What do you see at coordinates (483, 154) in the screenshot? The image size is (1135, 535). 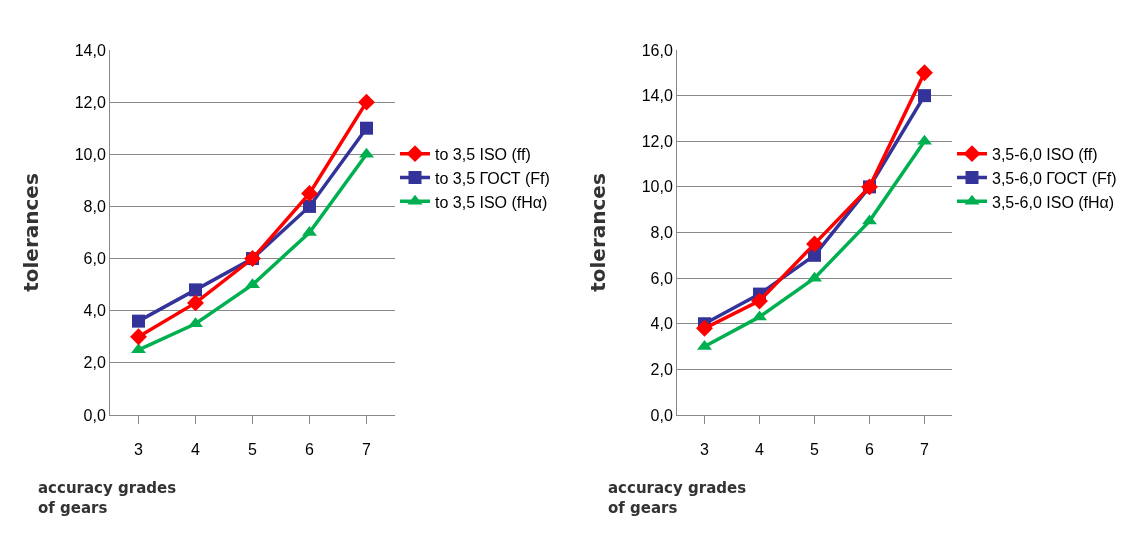 I see `legend-label: to 3,5 ISO (ff)` at bounding box center [483, 154].